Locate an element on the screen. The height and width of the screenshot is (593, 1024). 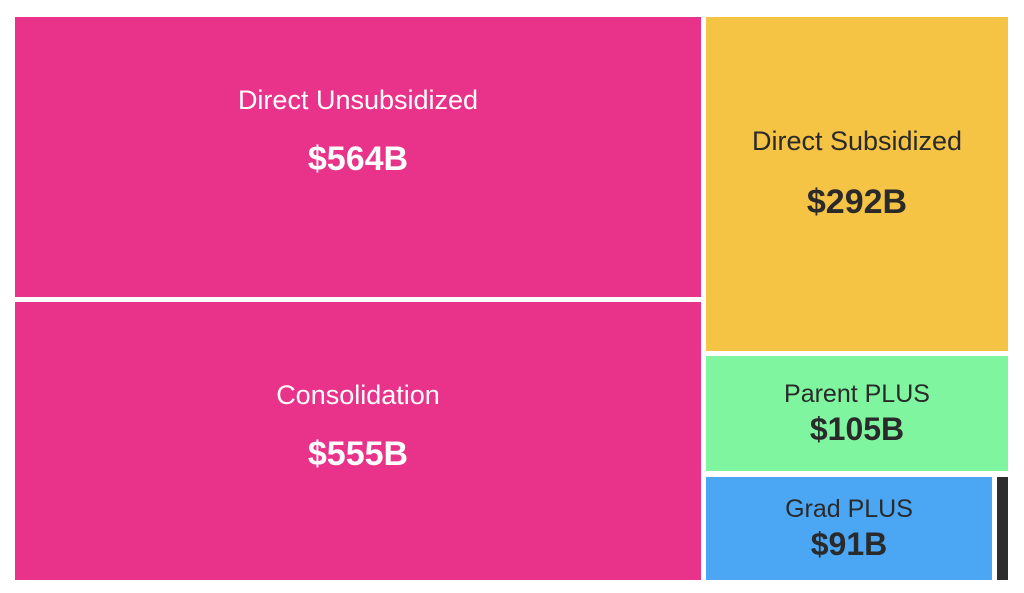
tile-value: $91B is located at coordinates (849, 543).